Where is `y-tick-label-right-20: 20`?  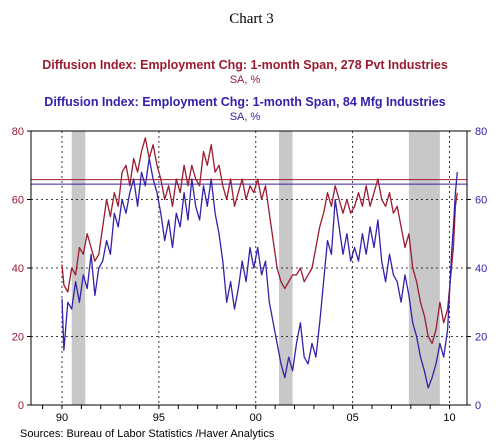
y-tick-label-right-20: 20 is located at coordinates (481, 338).